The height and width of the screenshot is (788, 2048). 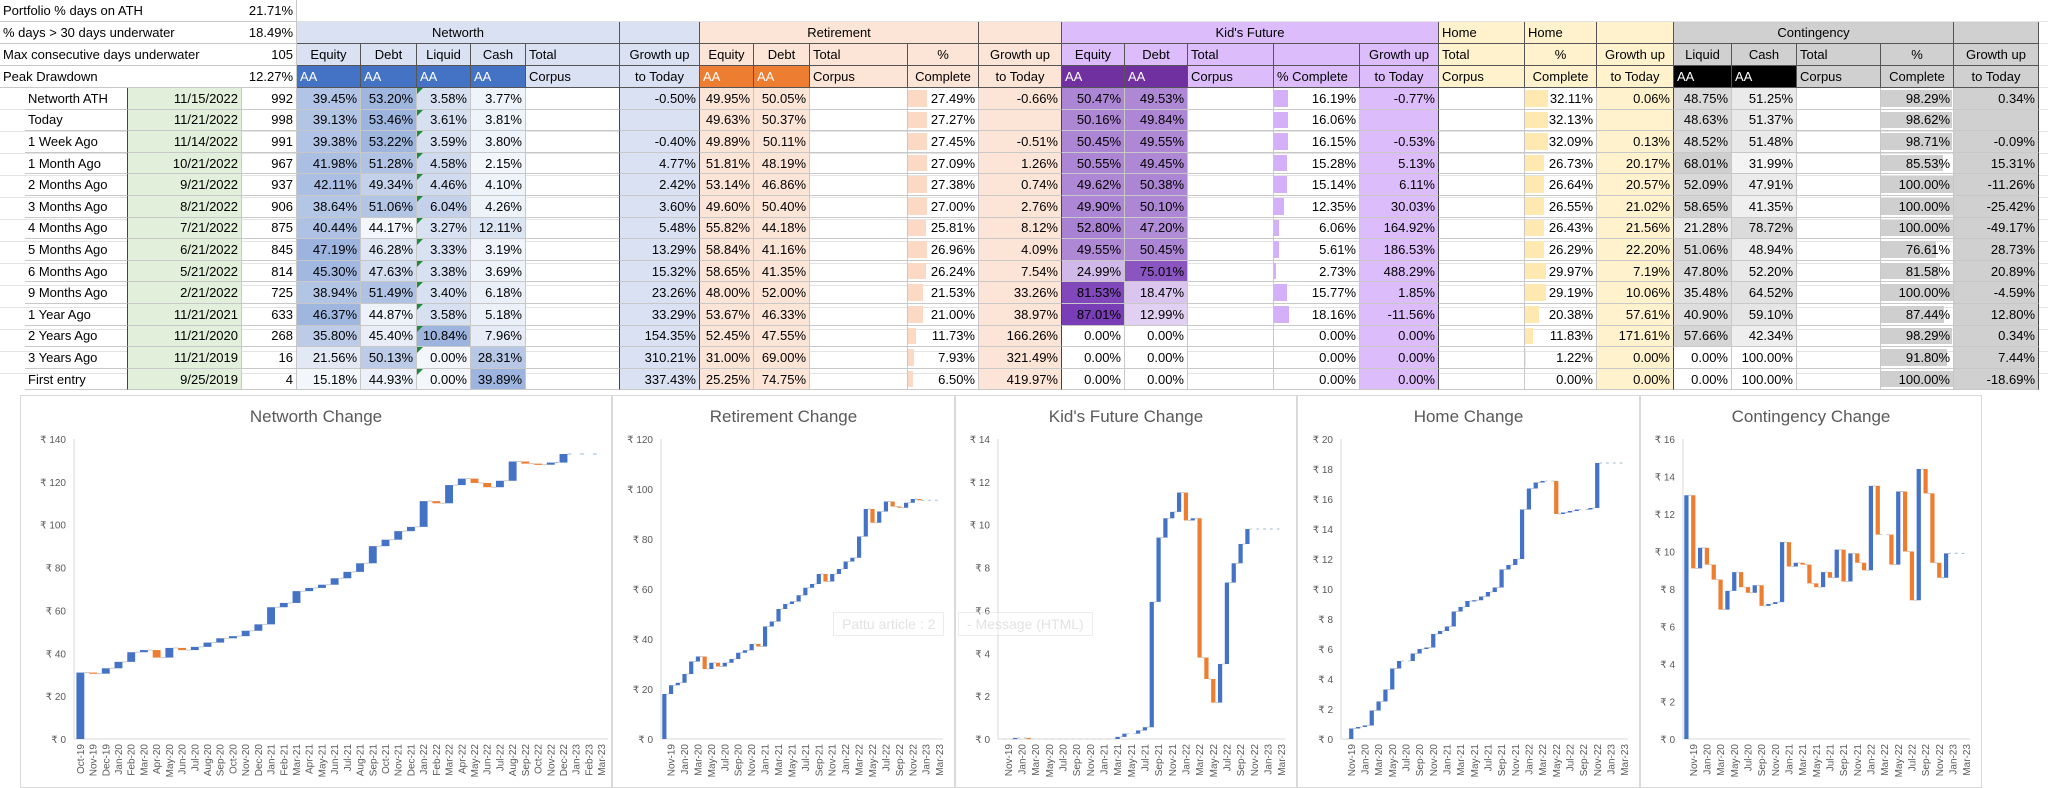 What do you see at coordinates (76, 207) in the screenshot?
I see `row-label: 3 Months Ago` at bounding box center [76, 207].